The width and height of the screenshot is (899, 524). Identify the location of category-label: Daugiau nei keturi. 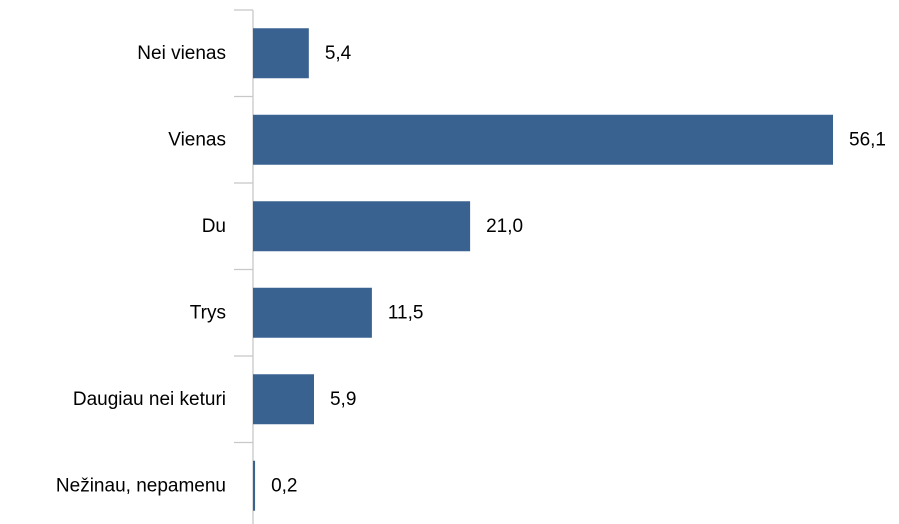
(149, 399).